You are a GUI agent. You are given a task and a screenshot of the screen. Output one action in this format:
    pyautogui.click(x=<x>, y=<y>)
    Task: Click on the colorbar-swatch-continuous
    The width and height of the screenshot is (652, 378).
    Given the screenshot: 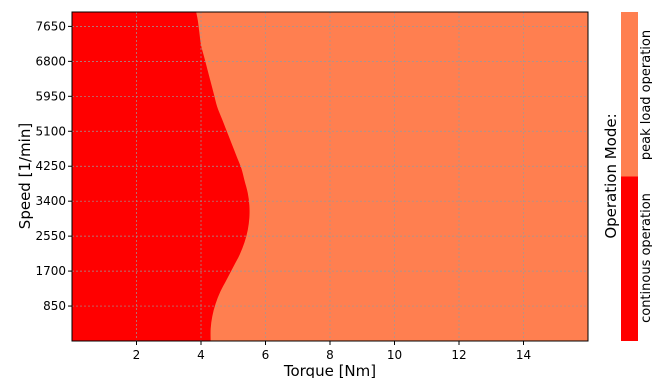 What is the action you would take?
    pyautogui.click(x=629, y=258)
    